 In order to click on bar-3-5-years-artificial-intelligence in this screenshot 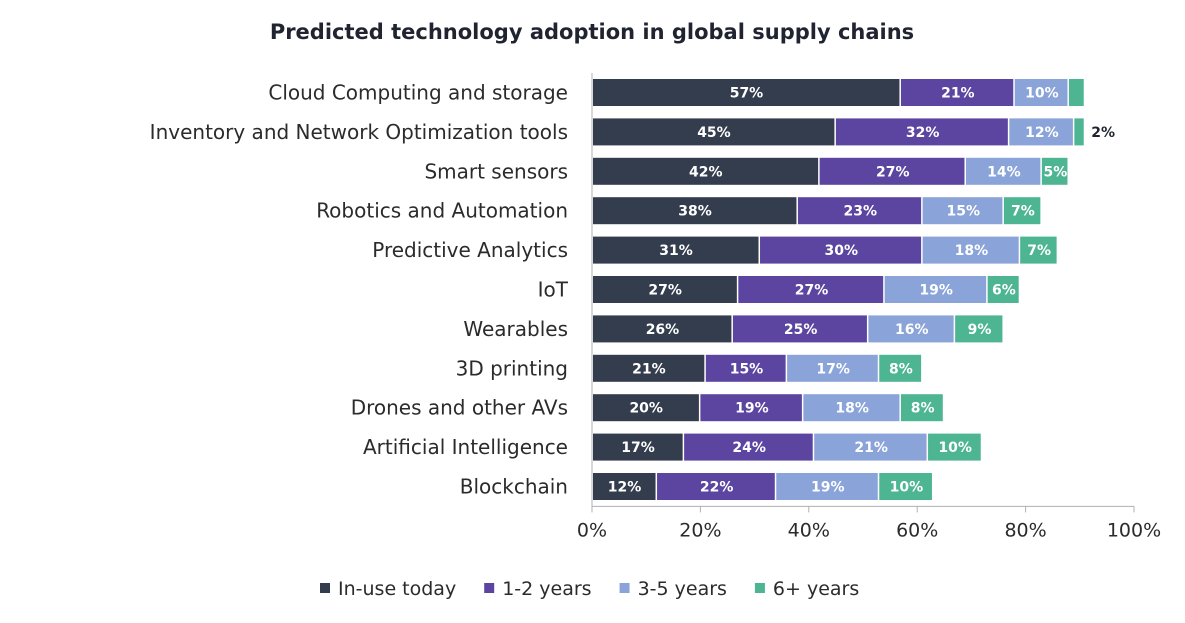, I will do `click(870, 447)`.